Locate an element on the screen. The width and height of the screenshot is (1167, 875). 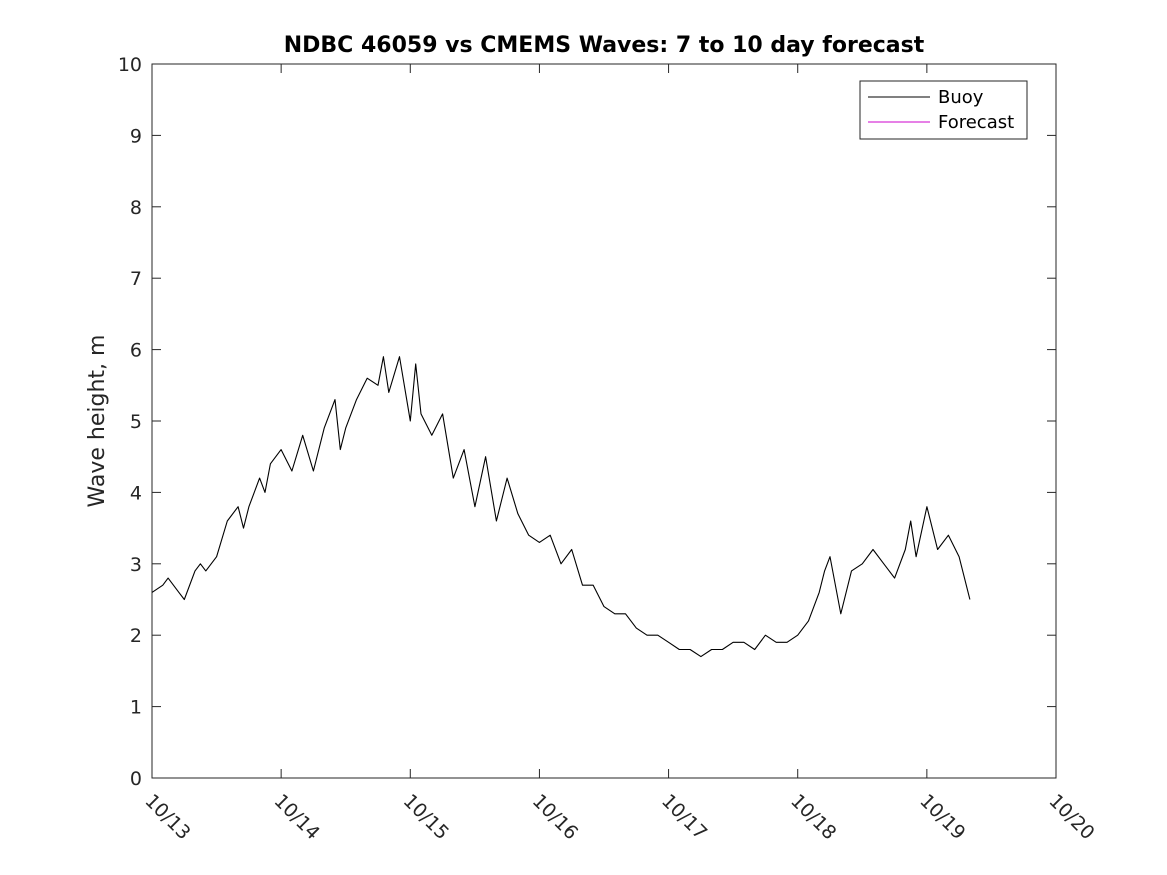
y-tick-label: 7 is located at coordinates (136, 279).